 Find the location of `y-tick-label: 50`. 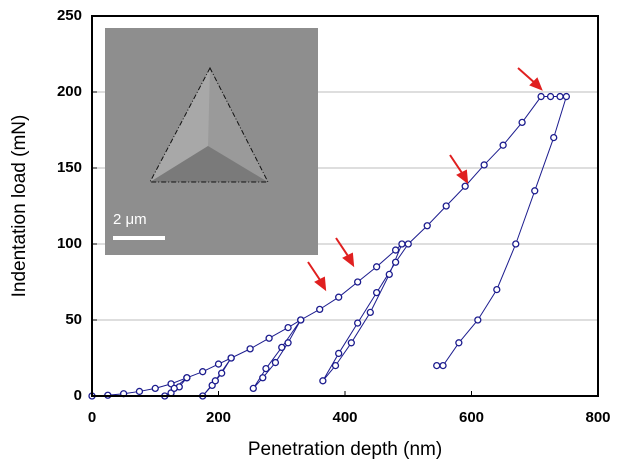

y-tick-label: 50 is located at coordinates (73, 319).